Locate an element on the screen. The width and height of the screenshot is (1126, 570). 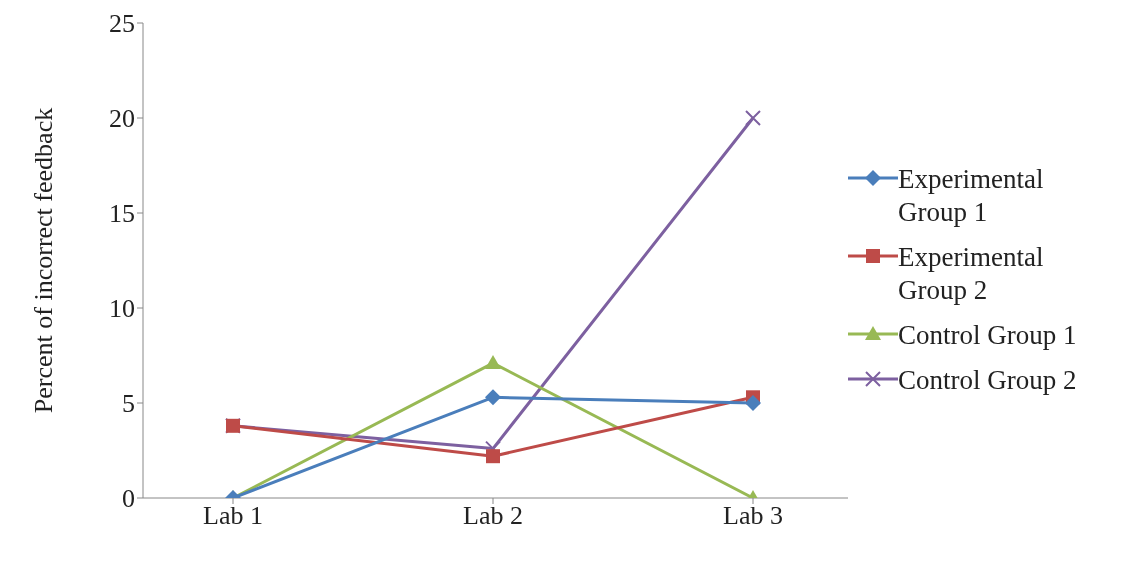
legend-label: Experimental Group 1 is located at coordinates (971, 195).